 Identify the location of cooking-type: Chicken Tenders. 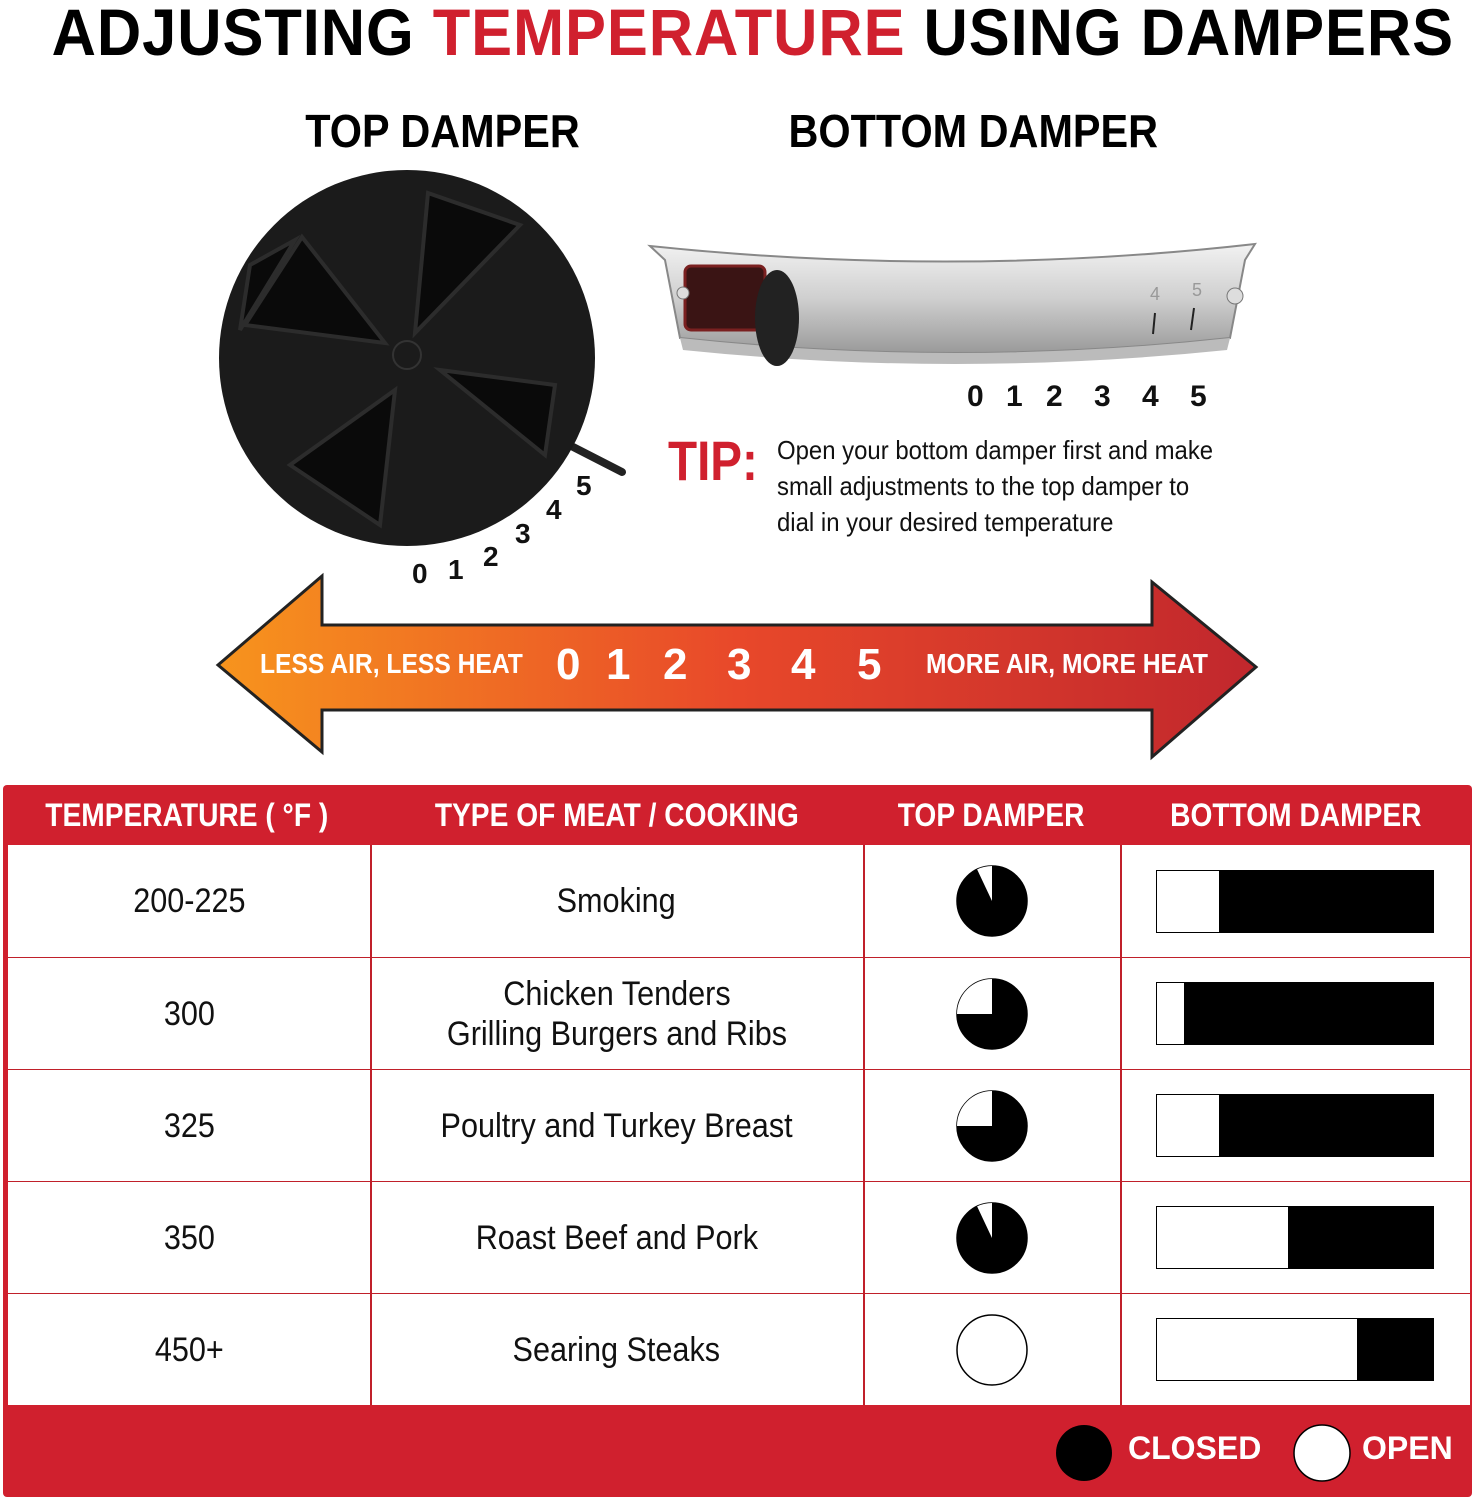
(616, 993).